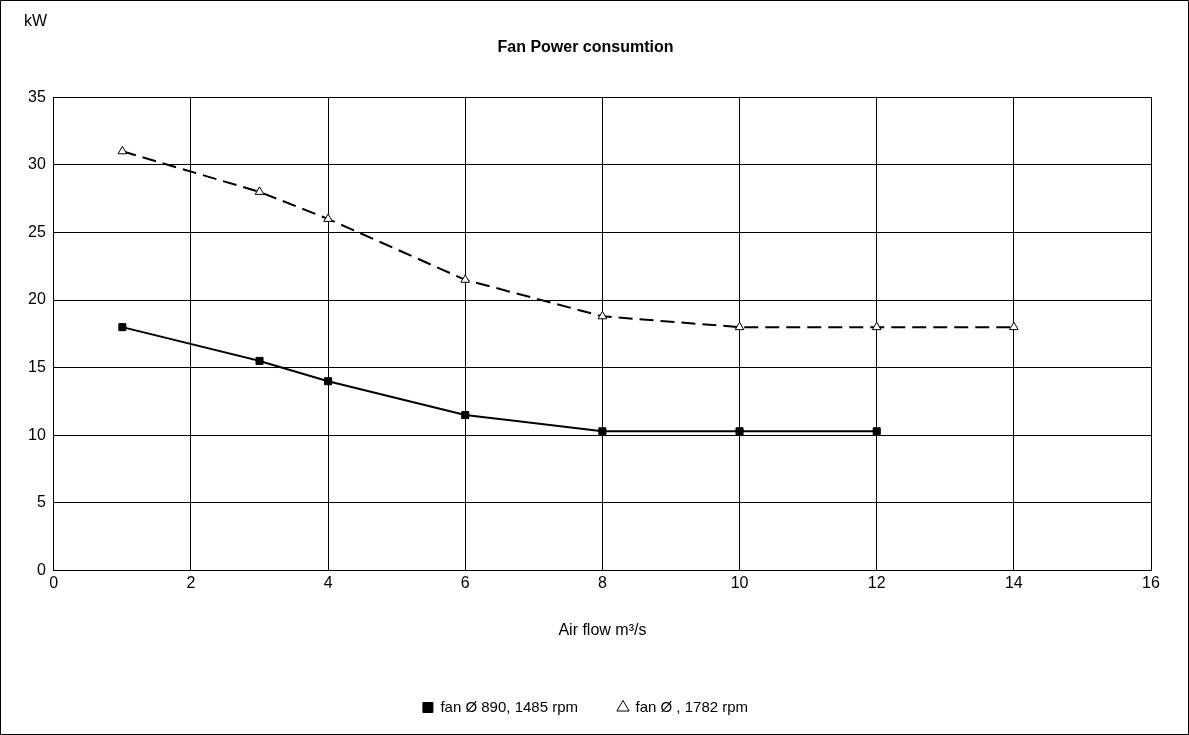  What do you see at coordinates (1151, 582) in the screenshot?
I see `x-tick-label: 16` at bounding box center [1151, 582].